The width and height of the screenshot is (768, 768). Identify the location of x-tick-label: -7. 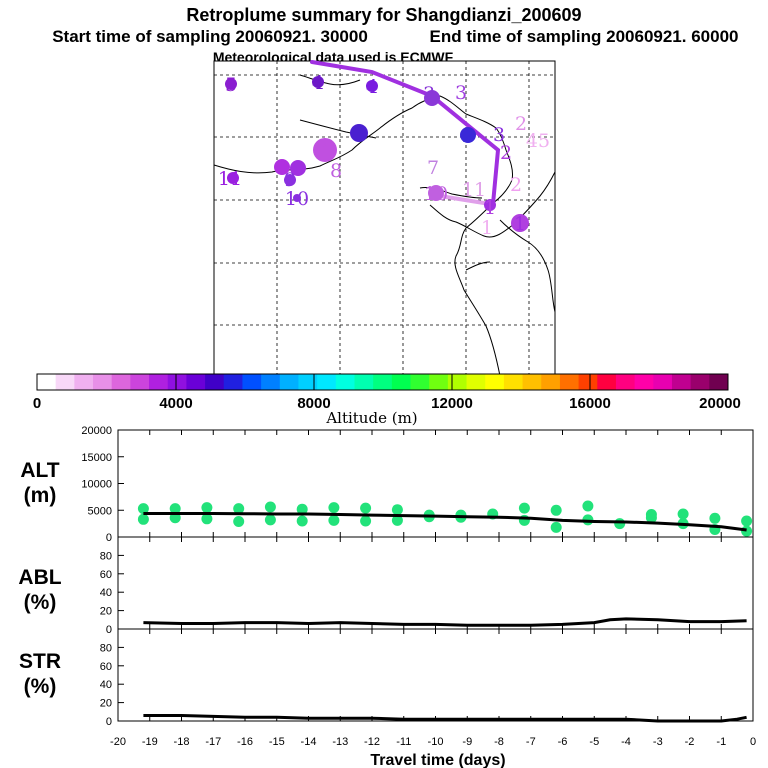
(531, 742).